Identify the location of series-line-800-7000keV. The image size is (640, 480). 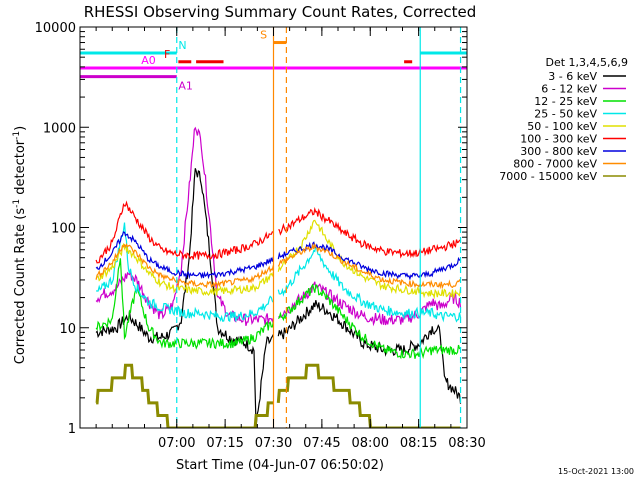
(278, 266).